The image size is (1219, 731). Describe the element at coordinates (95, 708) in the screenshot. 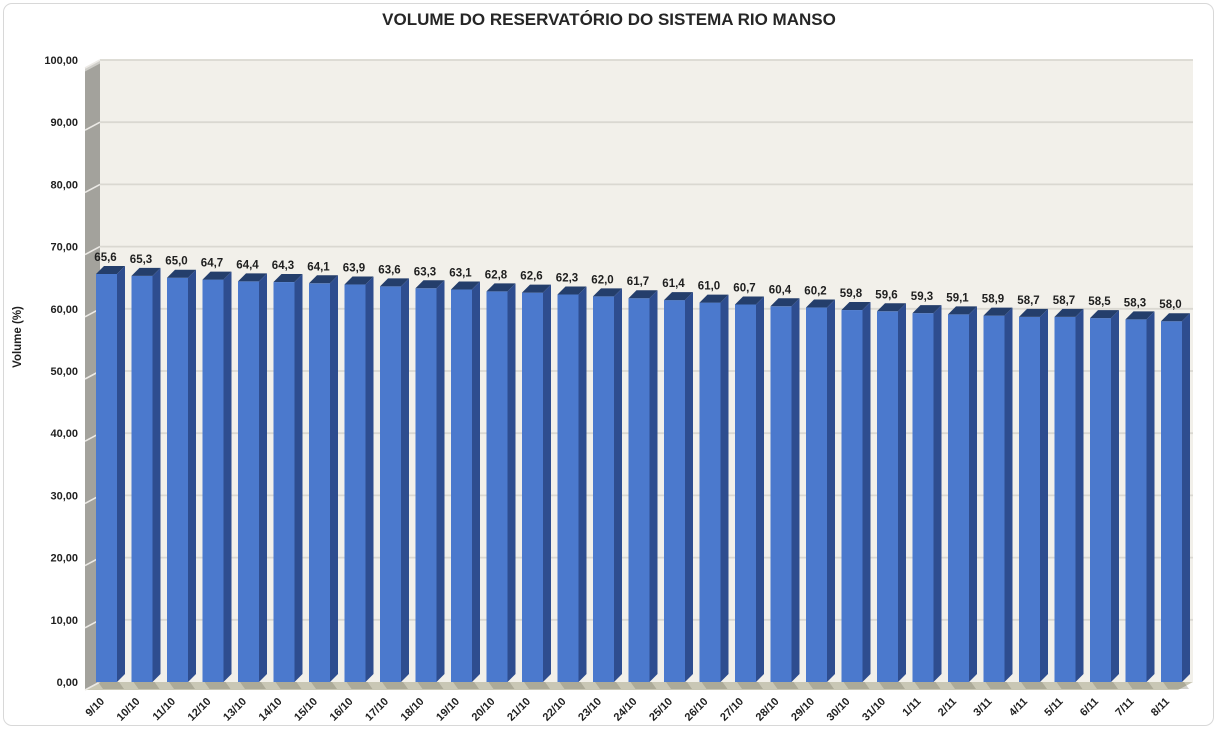

I see `x-tick-label: 9/10` at that location.